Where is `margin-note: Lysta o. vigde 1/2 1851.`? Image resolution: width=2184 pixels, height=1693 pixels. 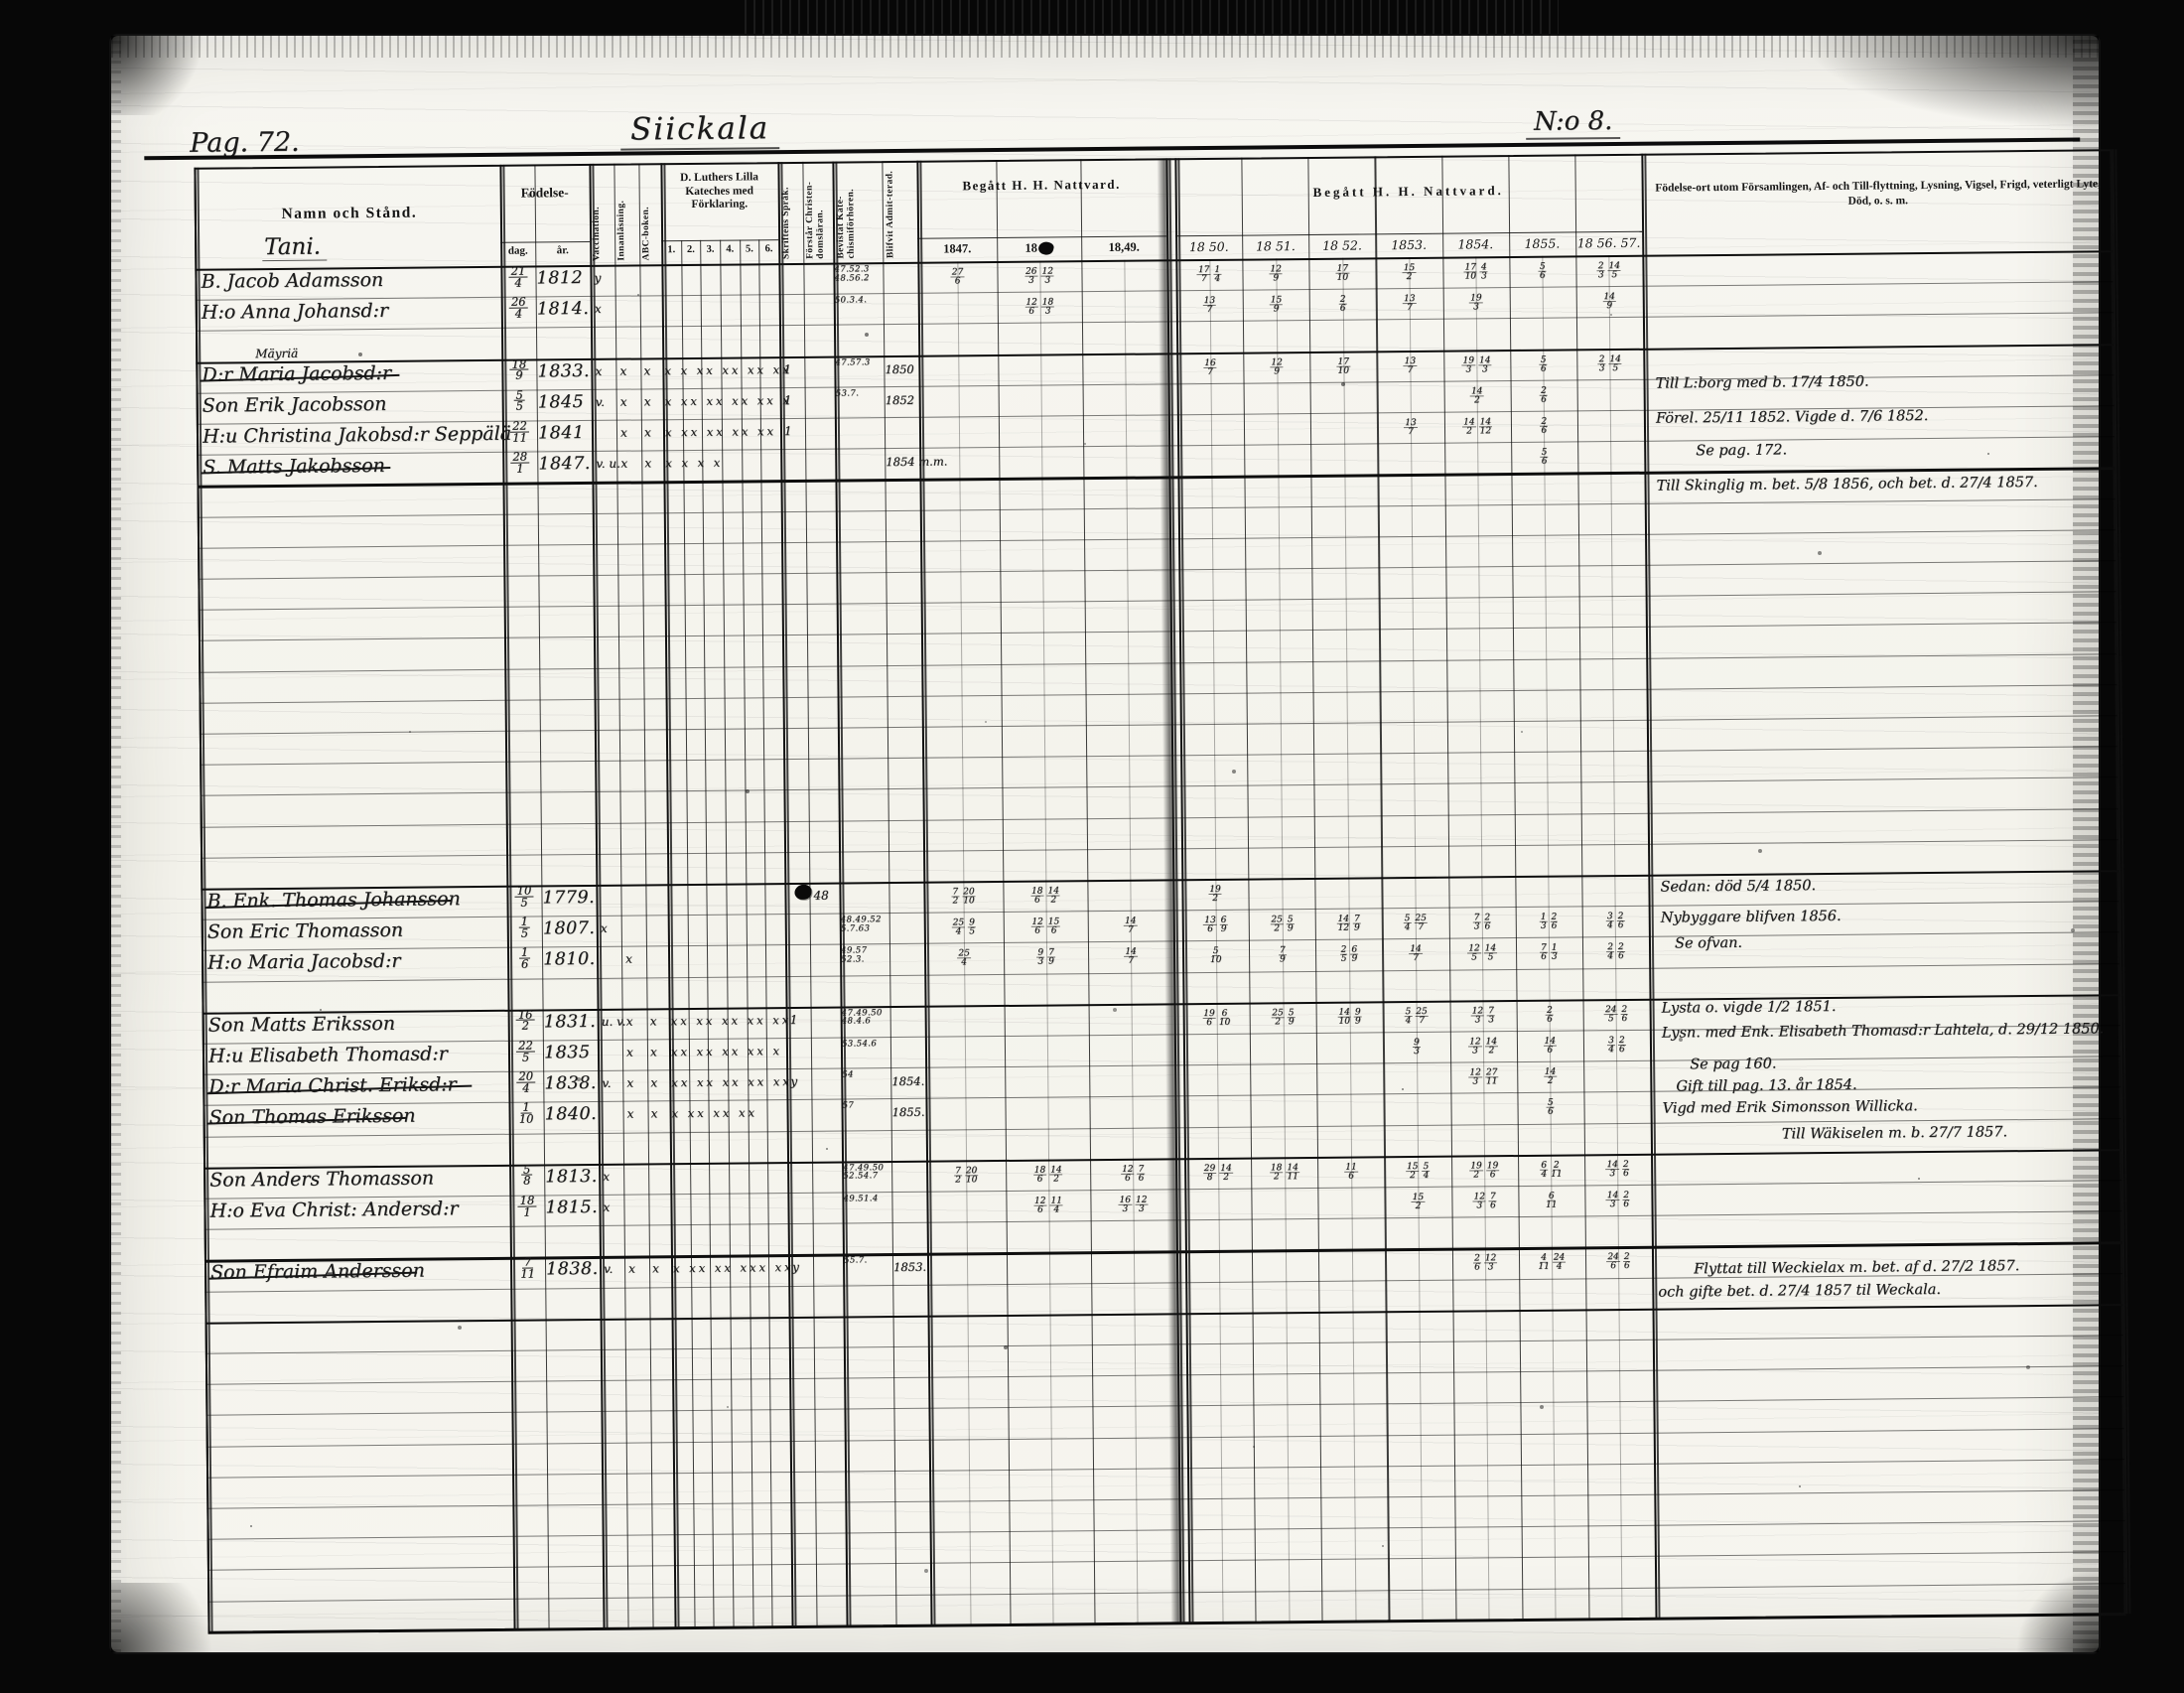 margin-note: Lysta o. vigde 1/2 1851. is located at coordinates (1749, 1007).